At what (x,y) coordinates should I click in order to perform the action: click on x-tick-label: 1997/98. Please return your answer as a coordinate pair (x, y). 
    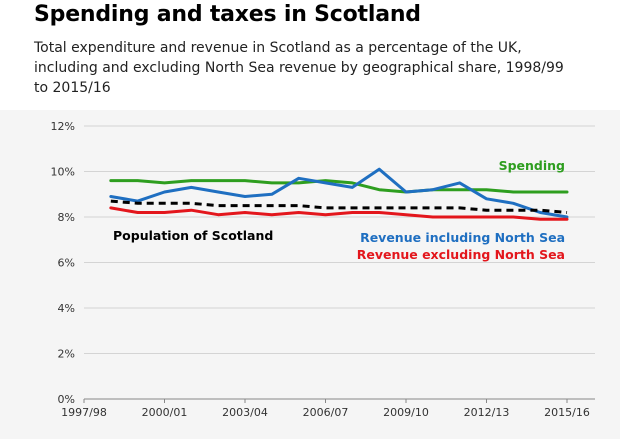
    Looking at the image, I should click on (84, 412).